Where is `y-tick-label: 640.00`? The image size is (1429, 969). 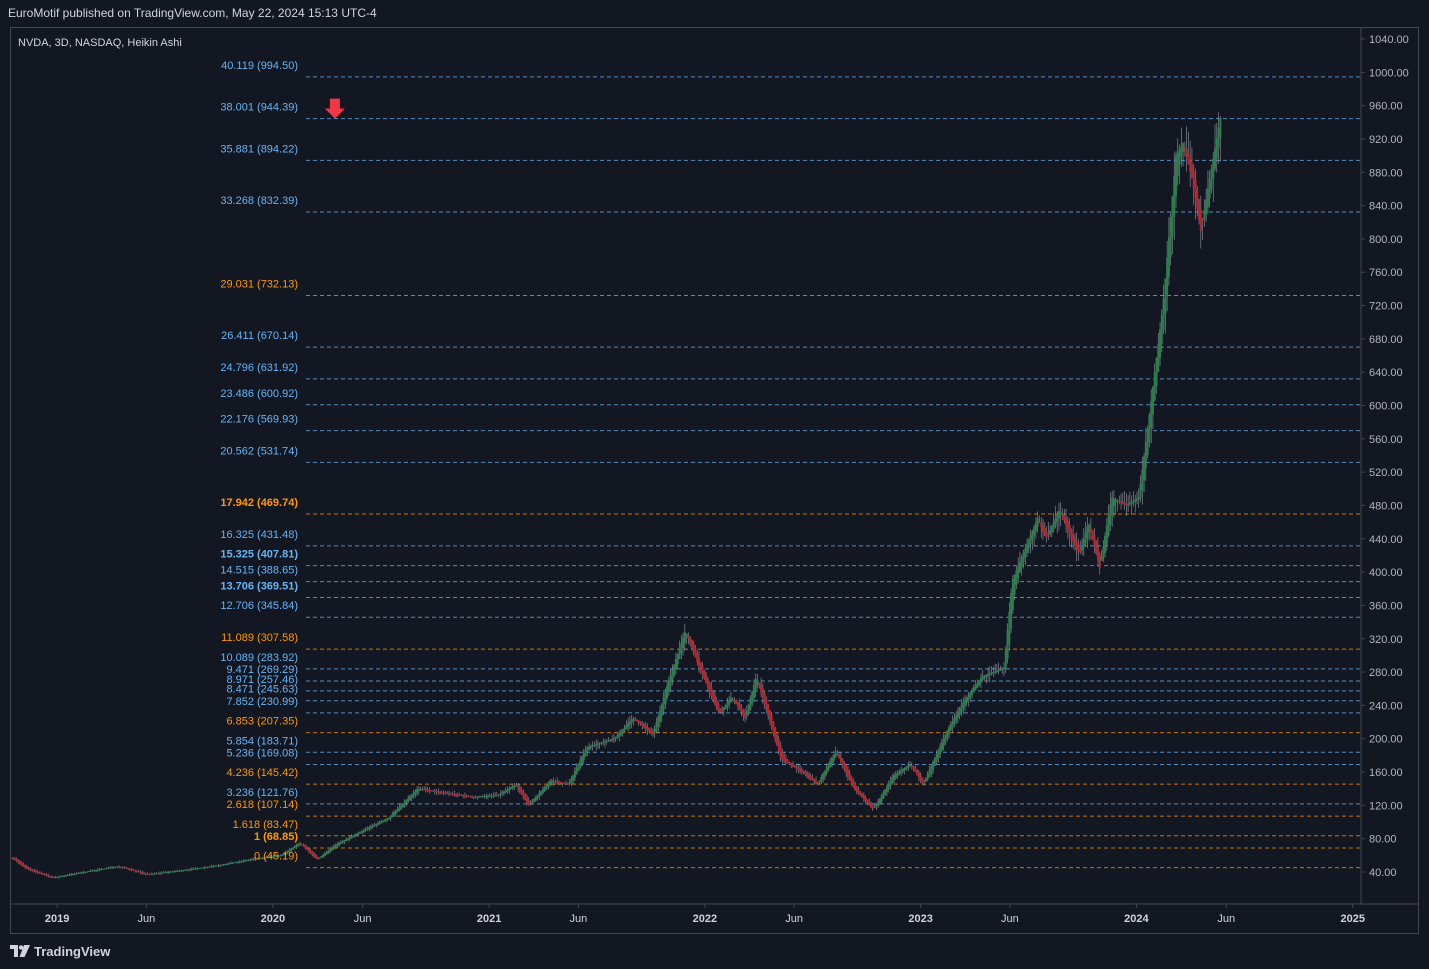 y-tick-label: 640.00 is located at coordinates (1386, 373).